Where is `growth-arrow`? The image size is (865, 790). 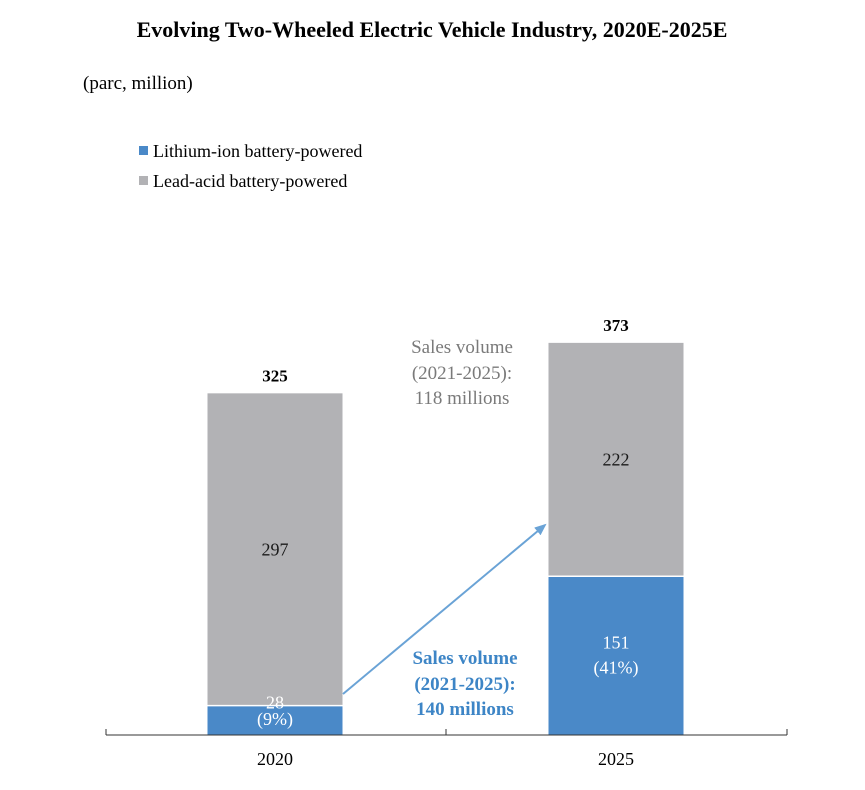
growth-arrow is located at coordinates (444, 609).